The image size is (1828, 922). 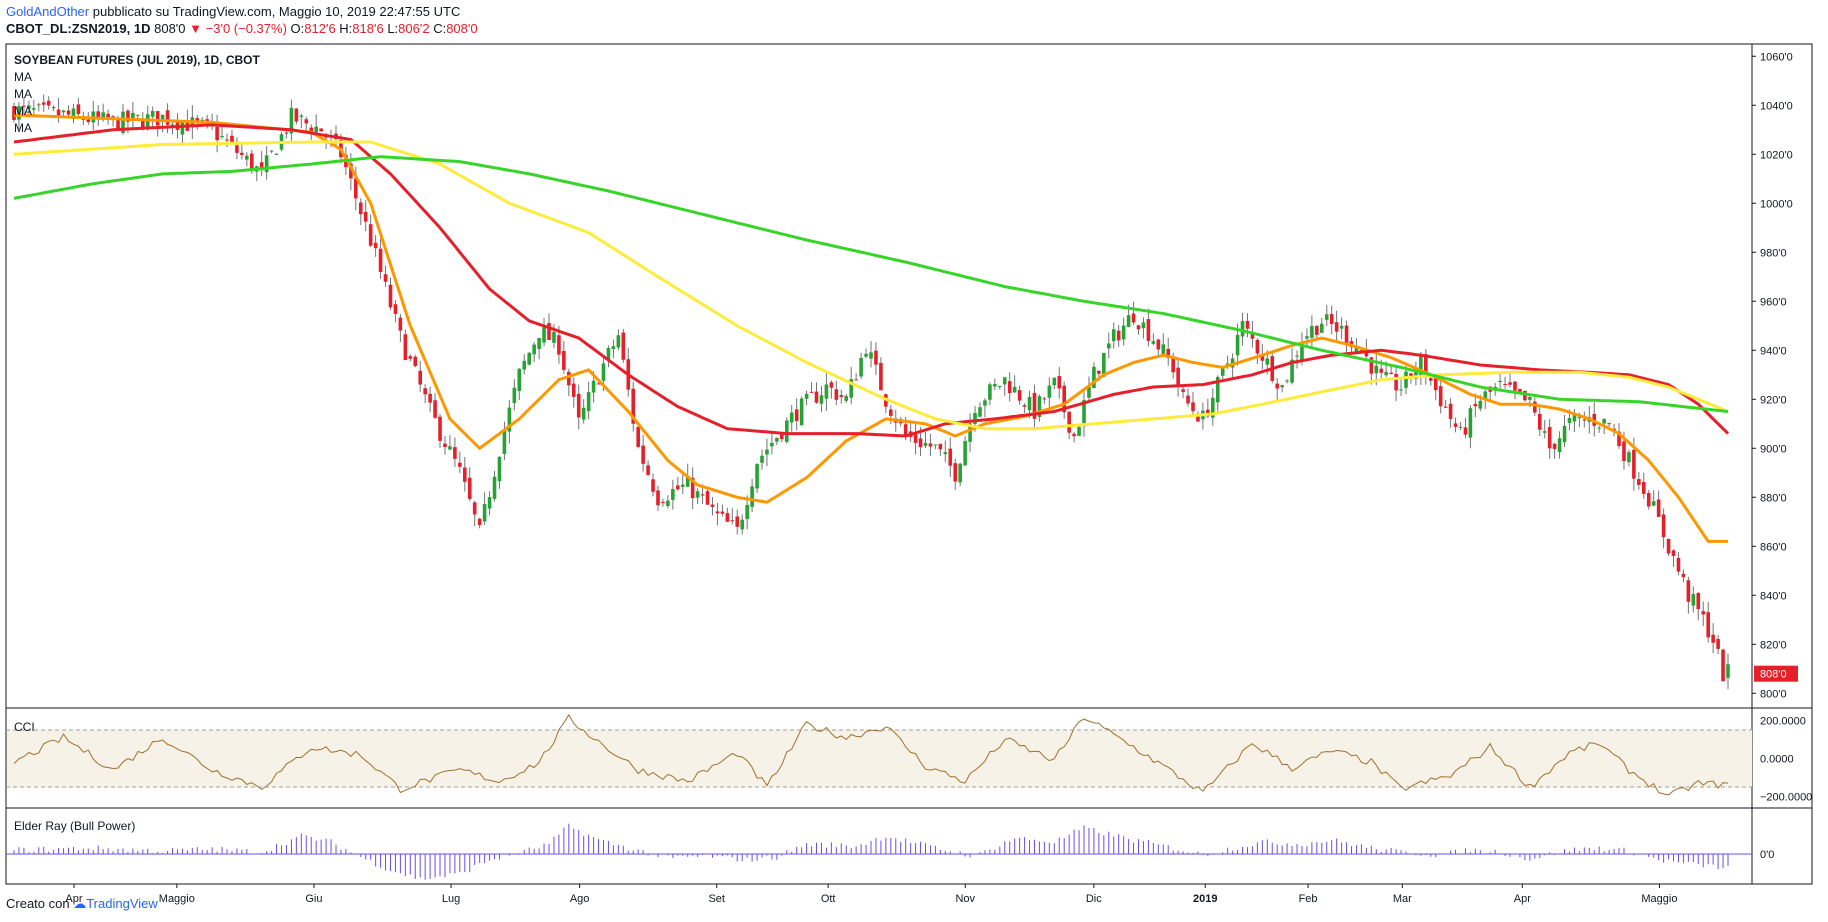 What do you see at coordinates (23, 77) in the screenshot?
I see `ma-legend-1: MA` at bounding box center [23, 77].